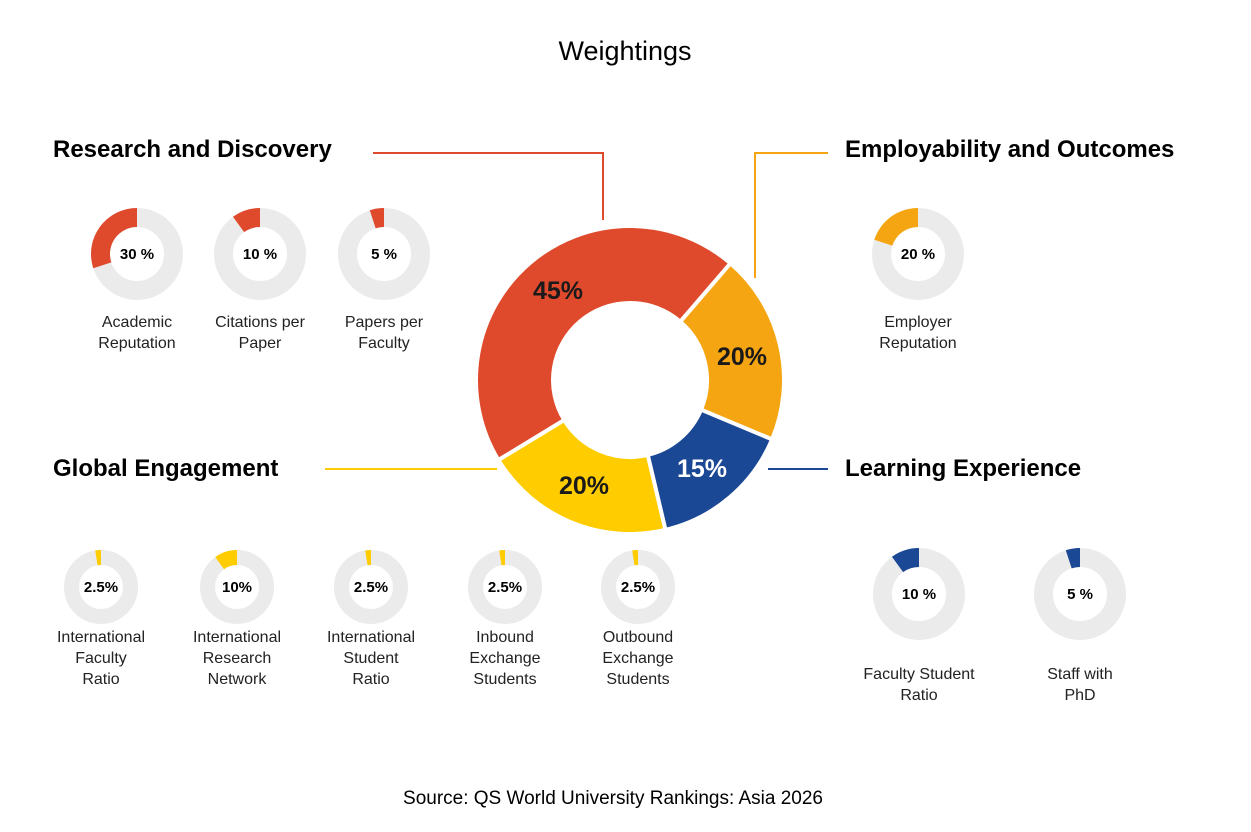 The image size is (1251, 832). I want to click on sub-donut: 10% International Research Network, so click(237, 619).